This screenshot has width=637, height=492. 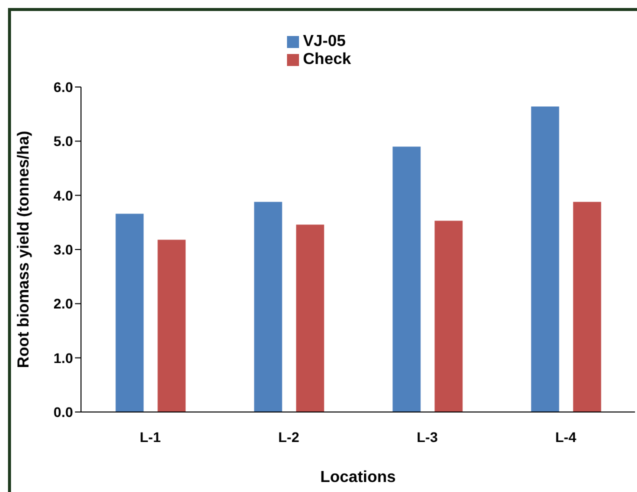 What do you see at coordinates (64, 249) in the screenshot?
I see `y-tick-label: 3.0` at bounding box center [64, 249].